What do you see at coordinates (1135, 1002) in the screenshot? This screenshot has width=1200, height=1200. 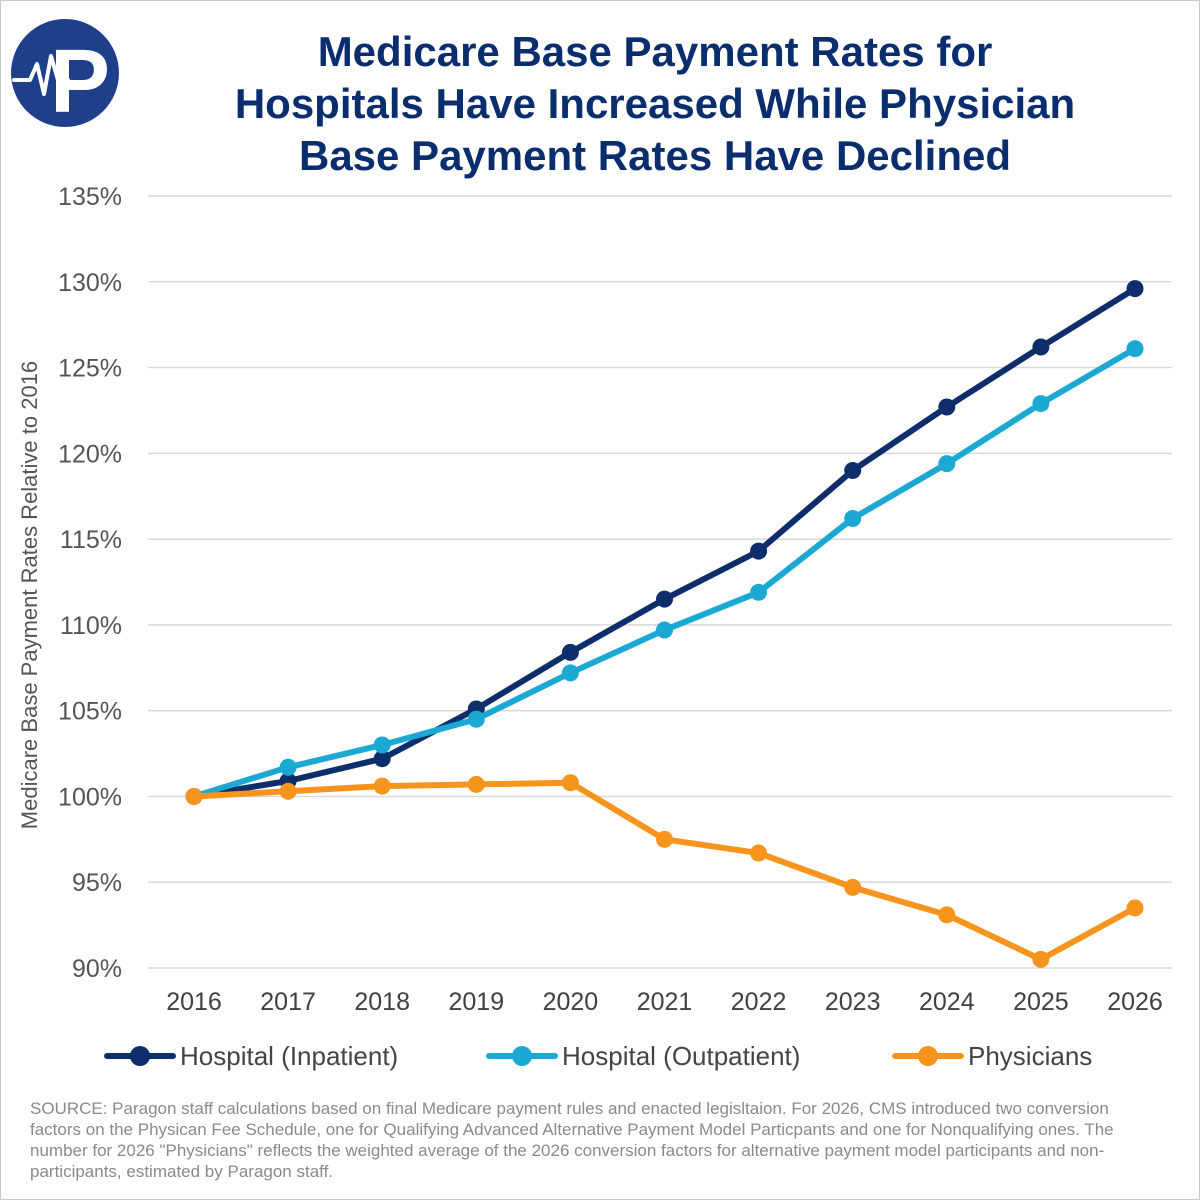 I see `x-tick-label-2026: 2026` at bounding box center [1135, 1002].